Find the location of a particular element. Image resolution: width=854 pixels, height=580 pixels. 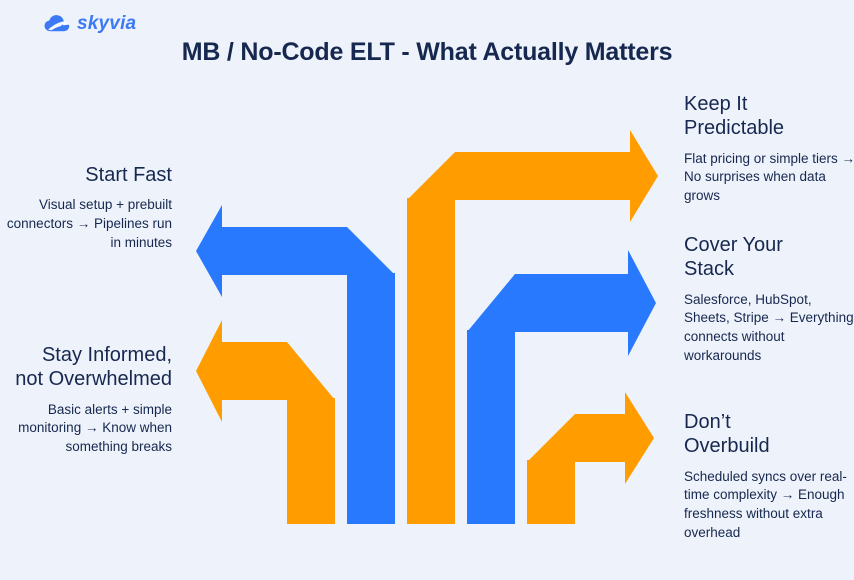

skyvia-logo: skyvia is located at coordinates (90, 23).